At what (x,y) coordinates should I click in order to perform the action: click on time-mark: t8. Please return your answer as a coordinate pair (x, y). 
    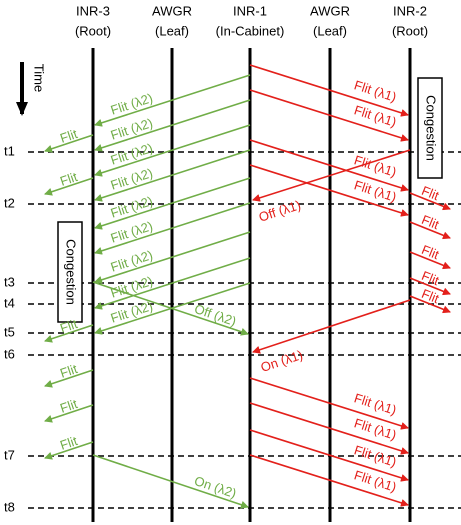
    Looking at the image, I should click on (9, 506).